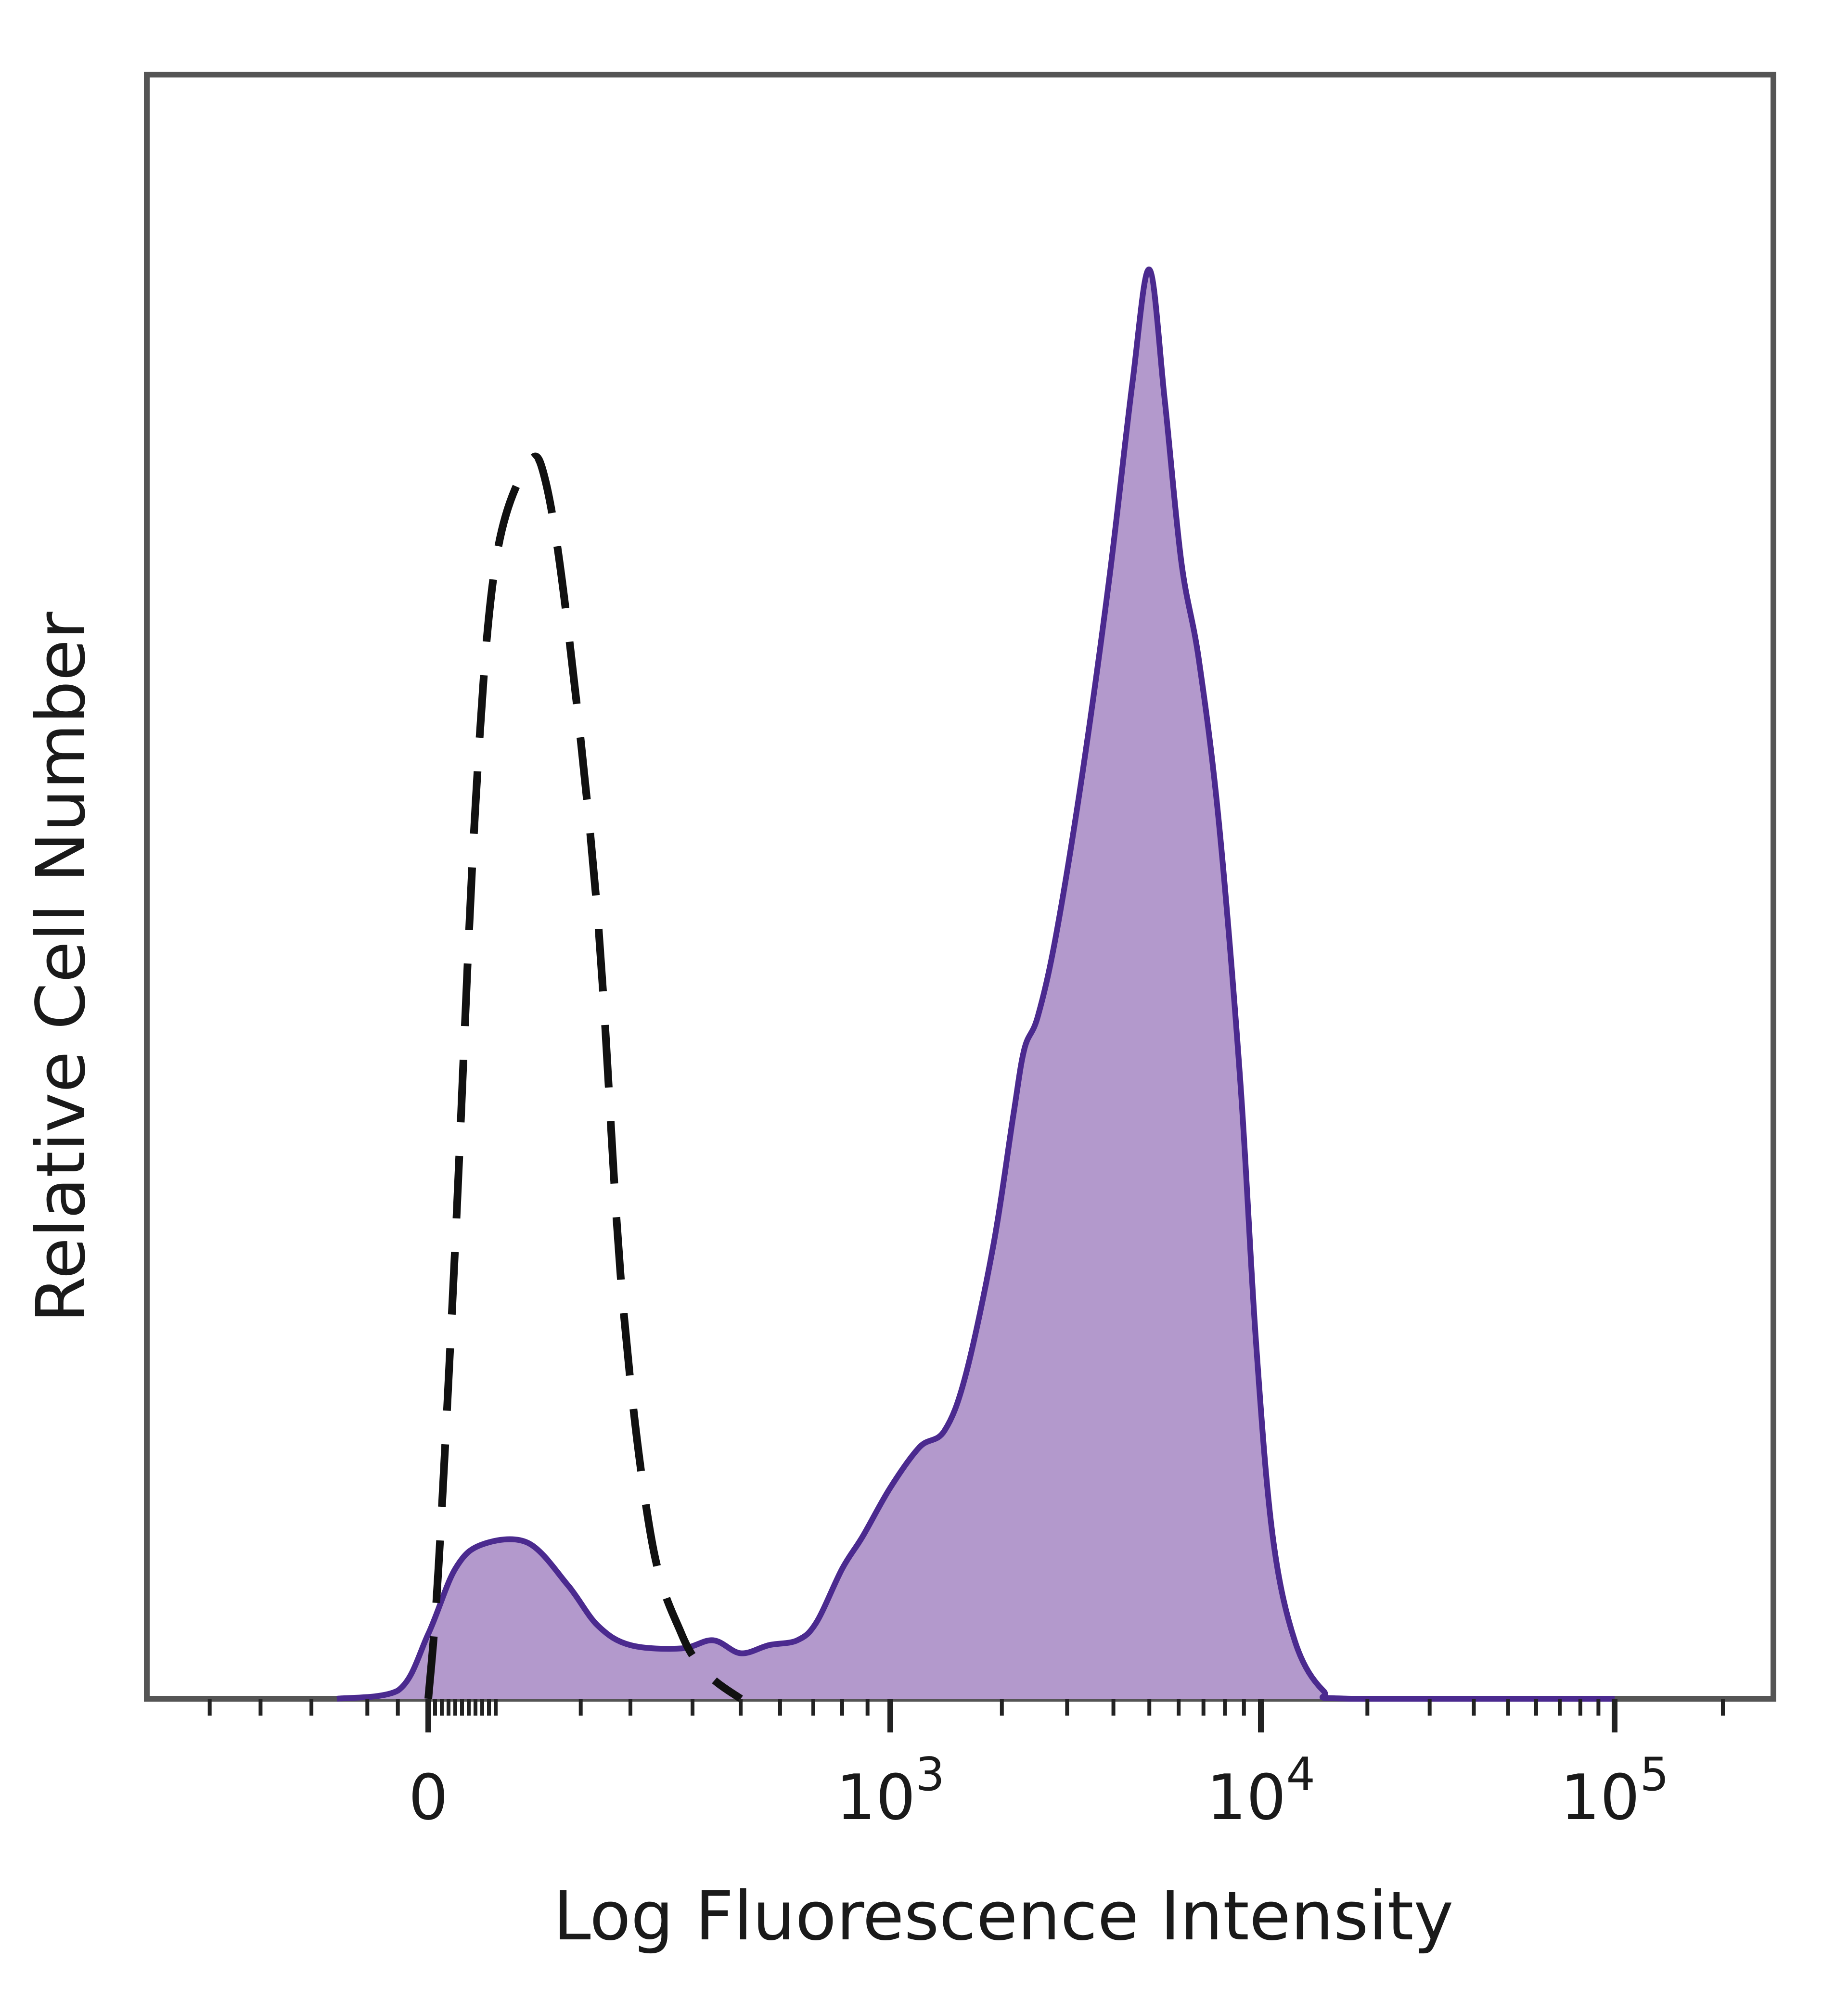 The image size is (1848, 2000). Describe the element at coordinates (966, 1715) in the screenshot. I see `x-axis-ticks` at that location.